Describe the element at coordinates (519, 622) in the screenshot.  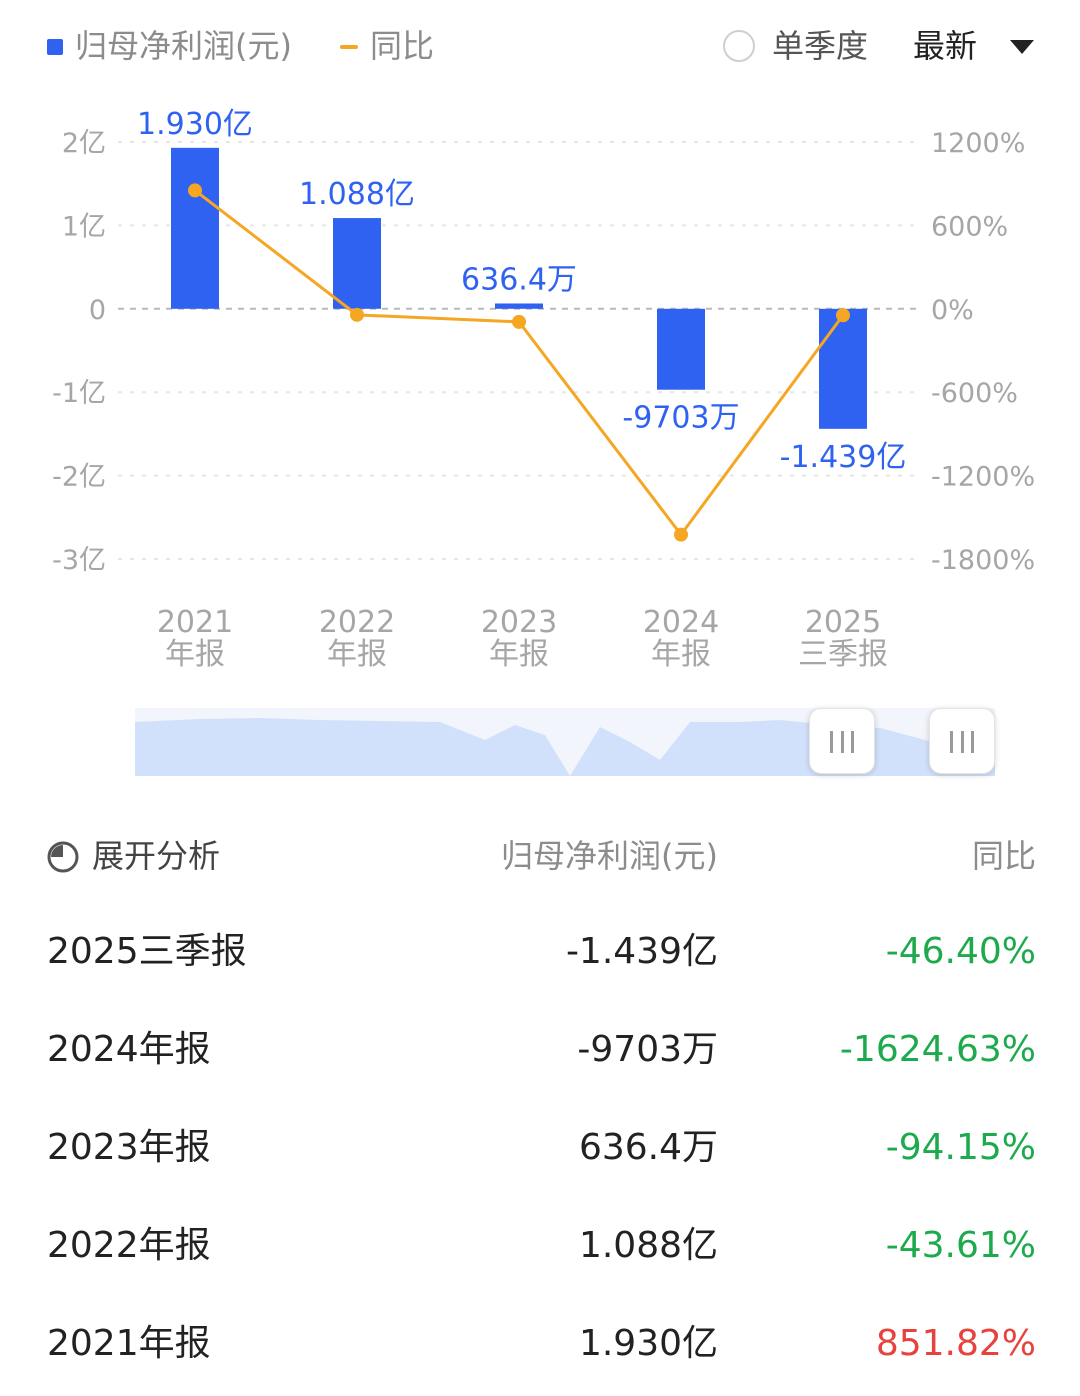
I see `category-label-year: 2023` at that location.